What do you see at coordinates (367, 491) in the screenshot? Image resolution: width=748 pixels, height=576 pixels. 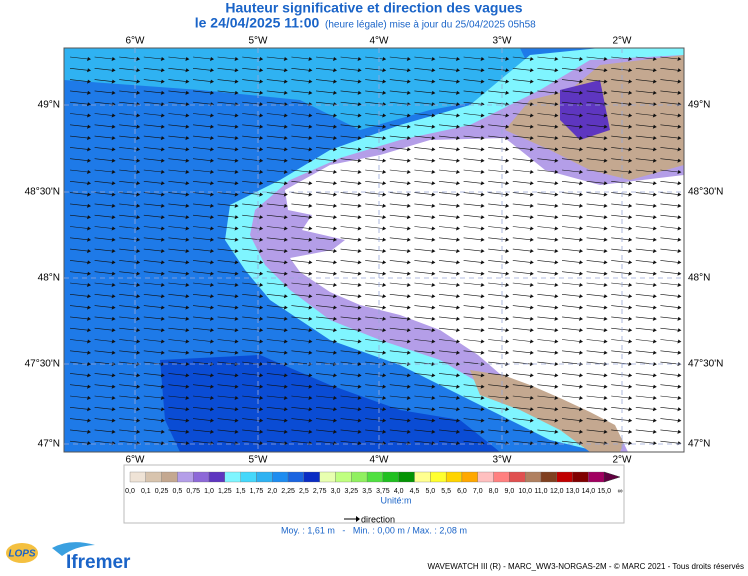 I see `legend-label: 3,5` at bounding box center [367, 491].